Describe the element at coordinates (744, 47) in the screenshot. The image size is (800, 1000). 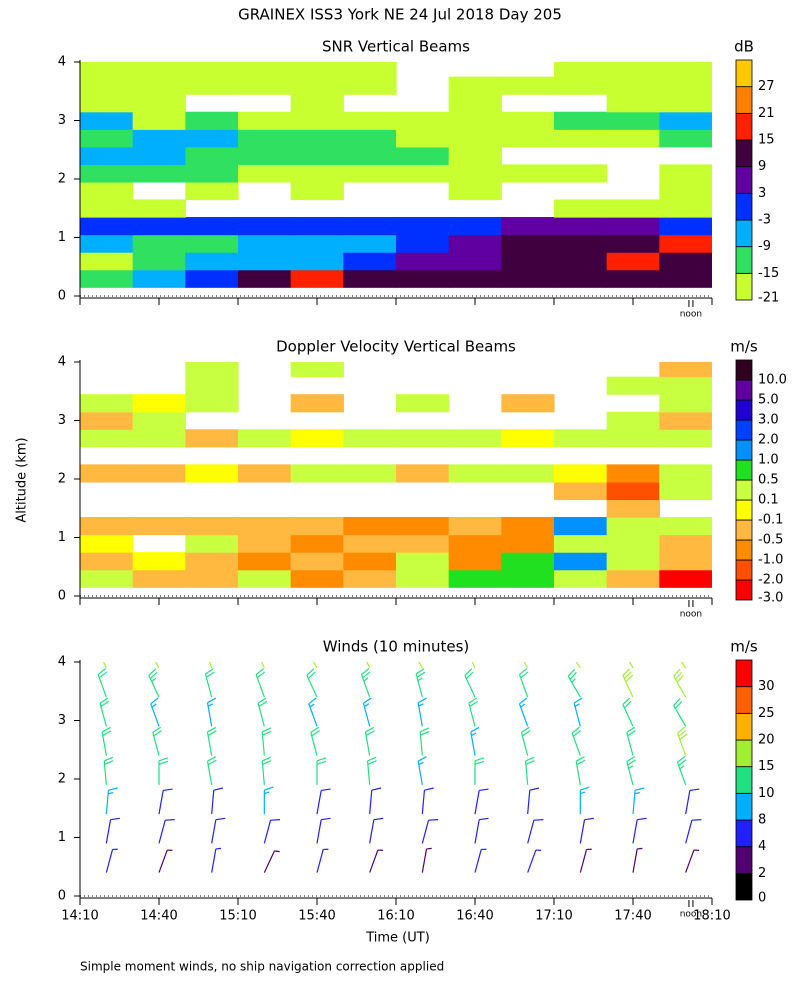
I see `colorbar-title: dB` at that location.